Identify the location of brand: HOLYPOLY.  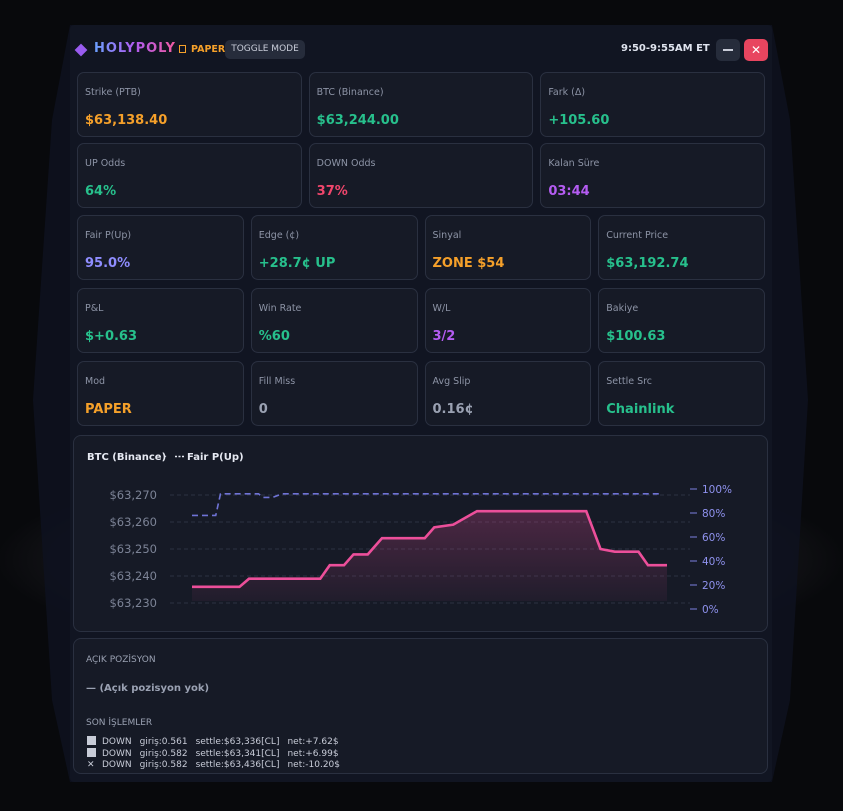
(135, 48).